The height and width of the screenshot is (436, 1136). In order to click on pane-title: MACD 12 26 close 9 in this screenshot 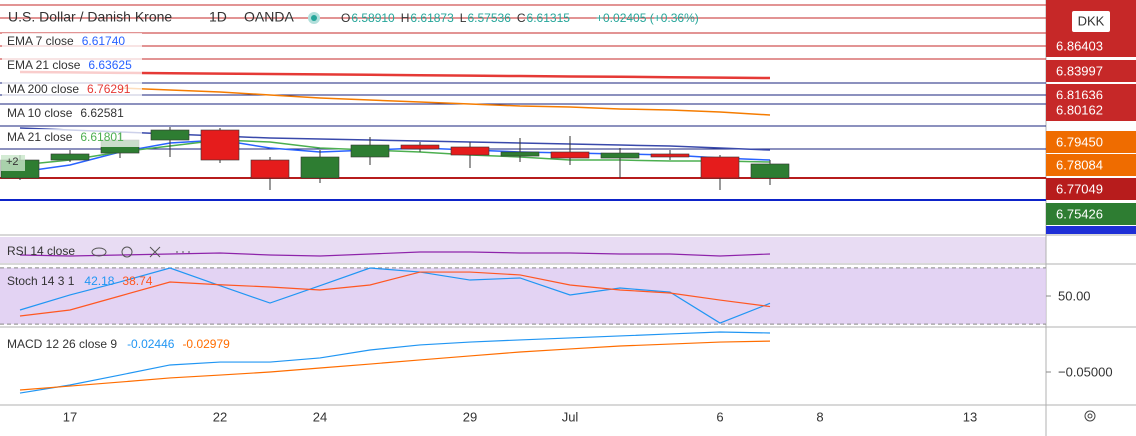, I will do `click(62, 344)`.